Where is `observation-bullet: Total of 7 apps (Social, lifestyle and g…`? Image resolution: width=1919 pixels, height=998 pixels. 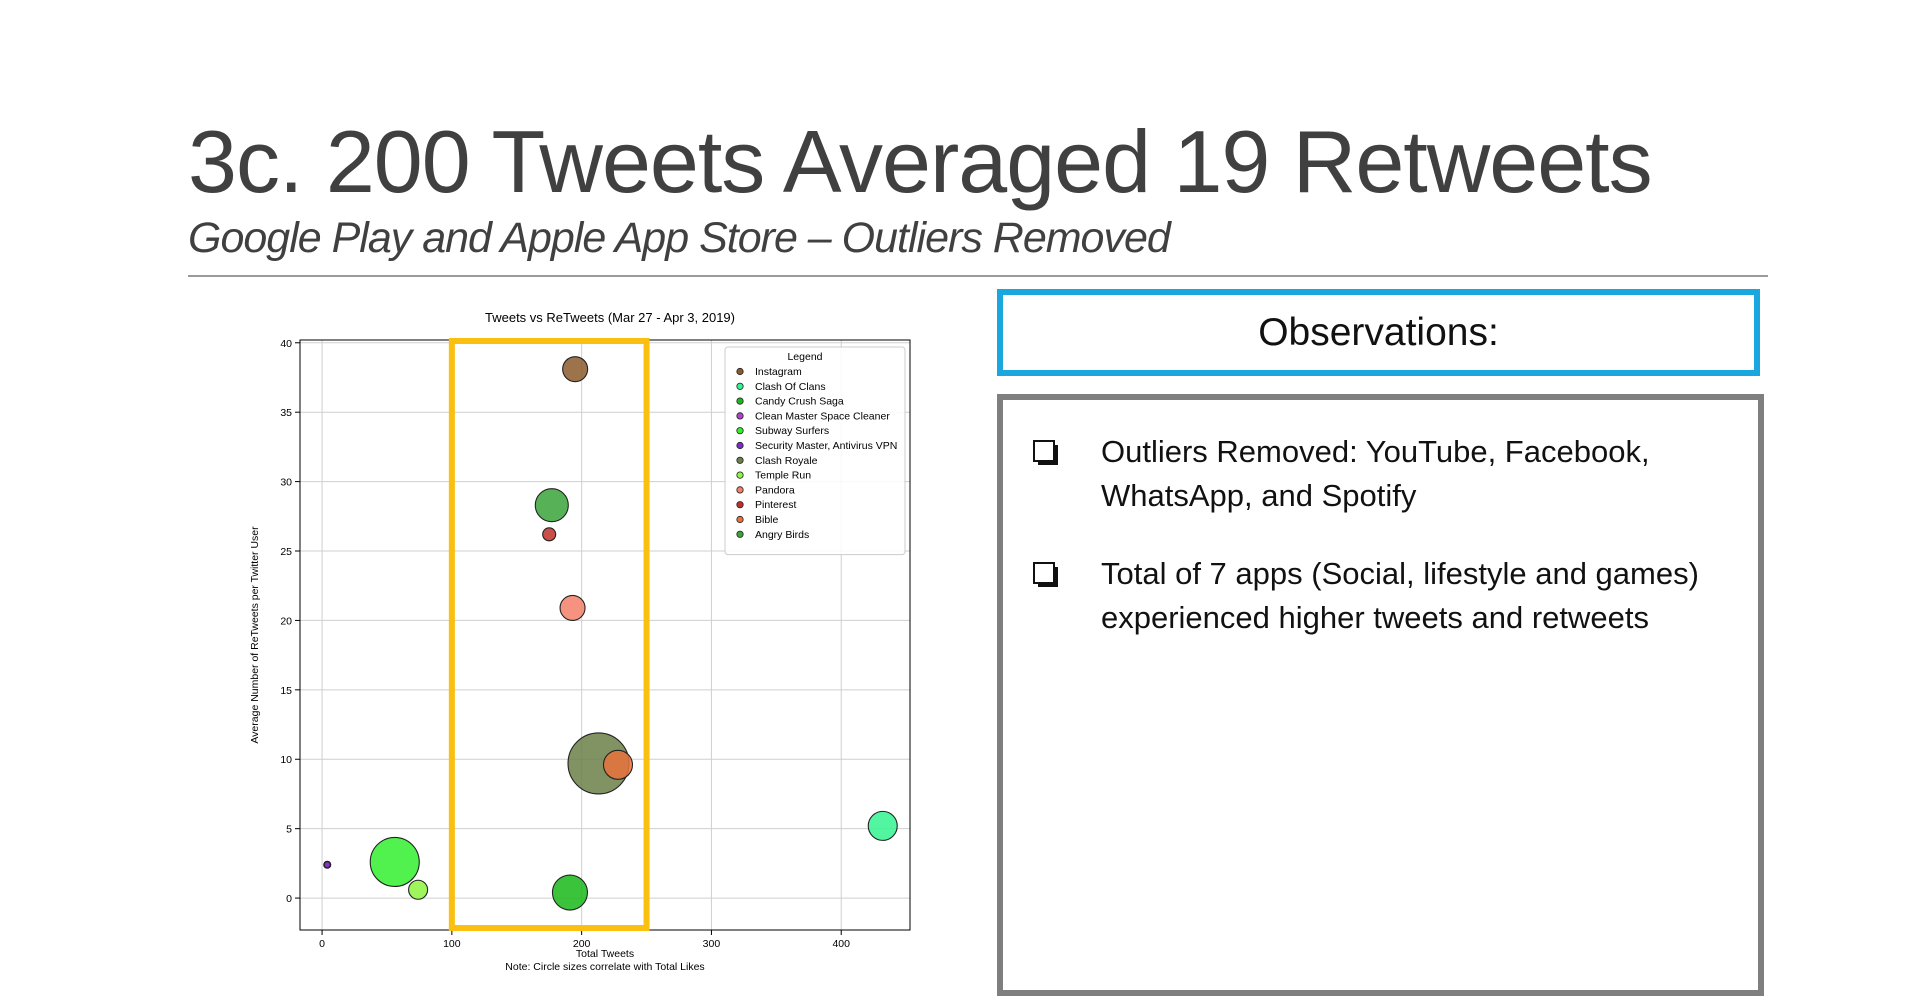
observation-bullet: Total of 7 apps (Social, lifestyle and g… is located at coordinates (1395, 596).